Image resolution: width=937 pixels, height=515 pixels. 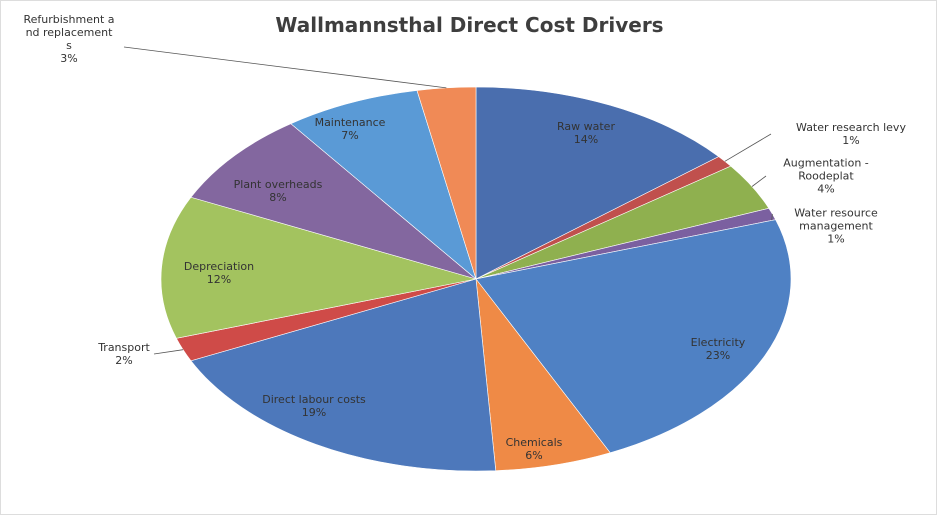 What do you see at coordinates (314, 412) in the screenshot?
I see `value-label: 19%` at bounding box center [314, 412].